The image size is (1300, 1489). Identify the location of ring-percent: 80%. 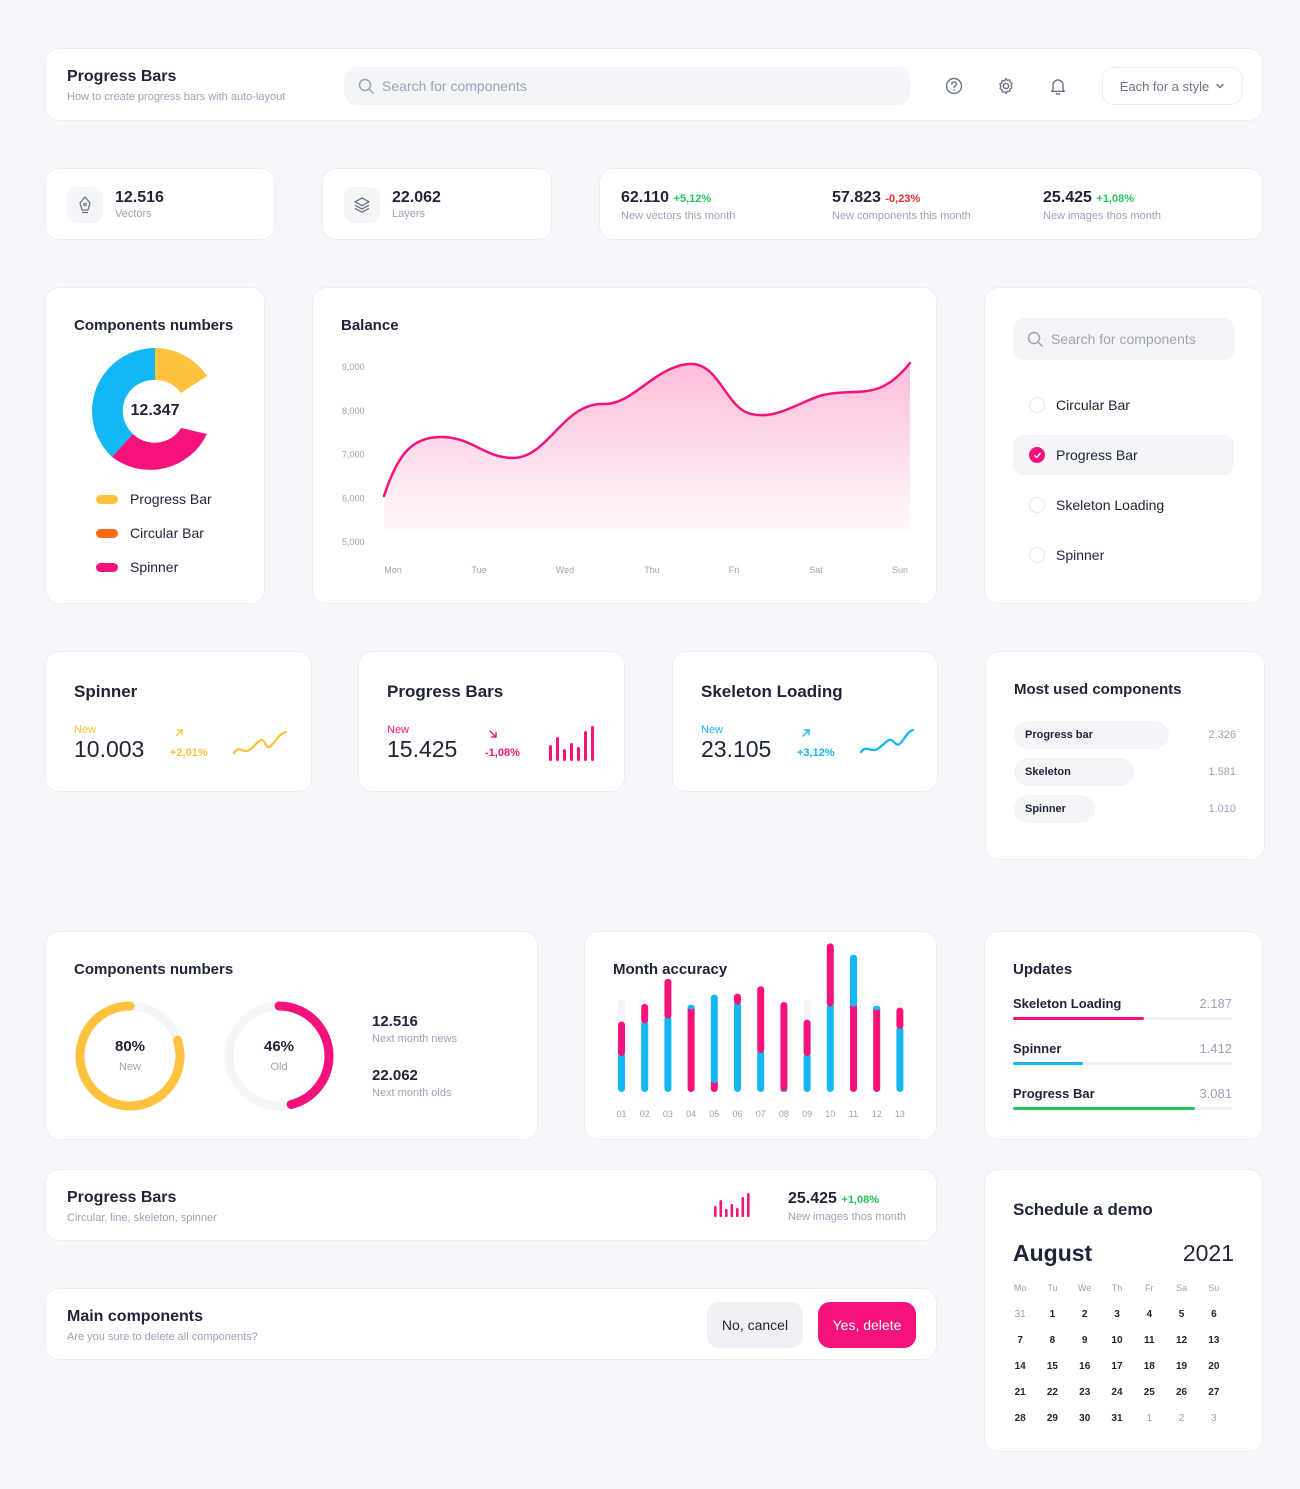
(130, 1046).